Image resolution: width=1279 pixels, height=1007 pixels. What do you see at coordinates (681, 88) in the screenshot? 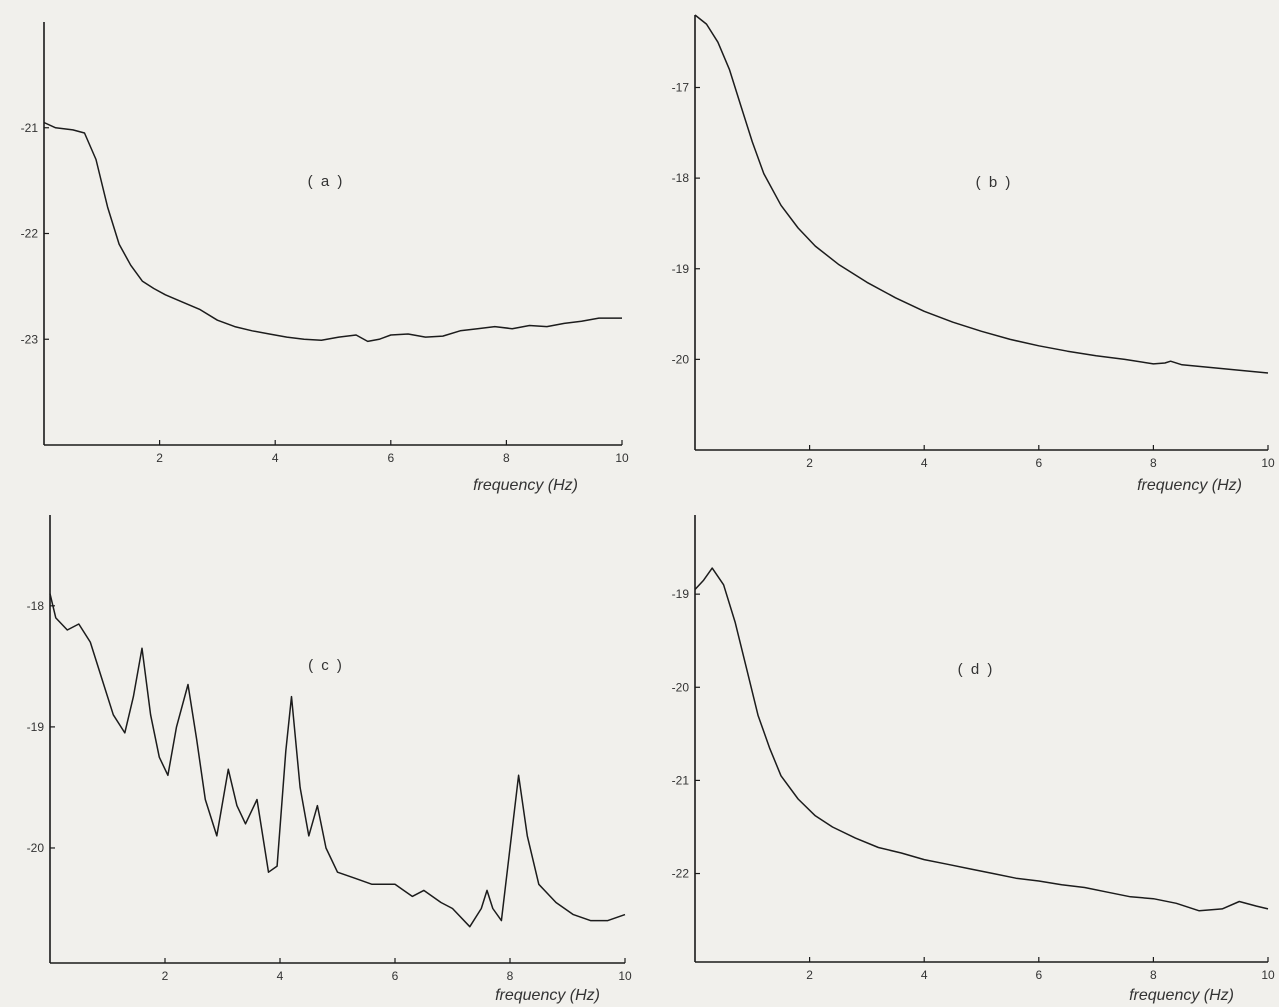
I see `y-tick-label: -17` at bounding box center [681, 88].